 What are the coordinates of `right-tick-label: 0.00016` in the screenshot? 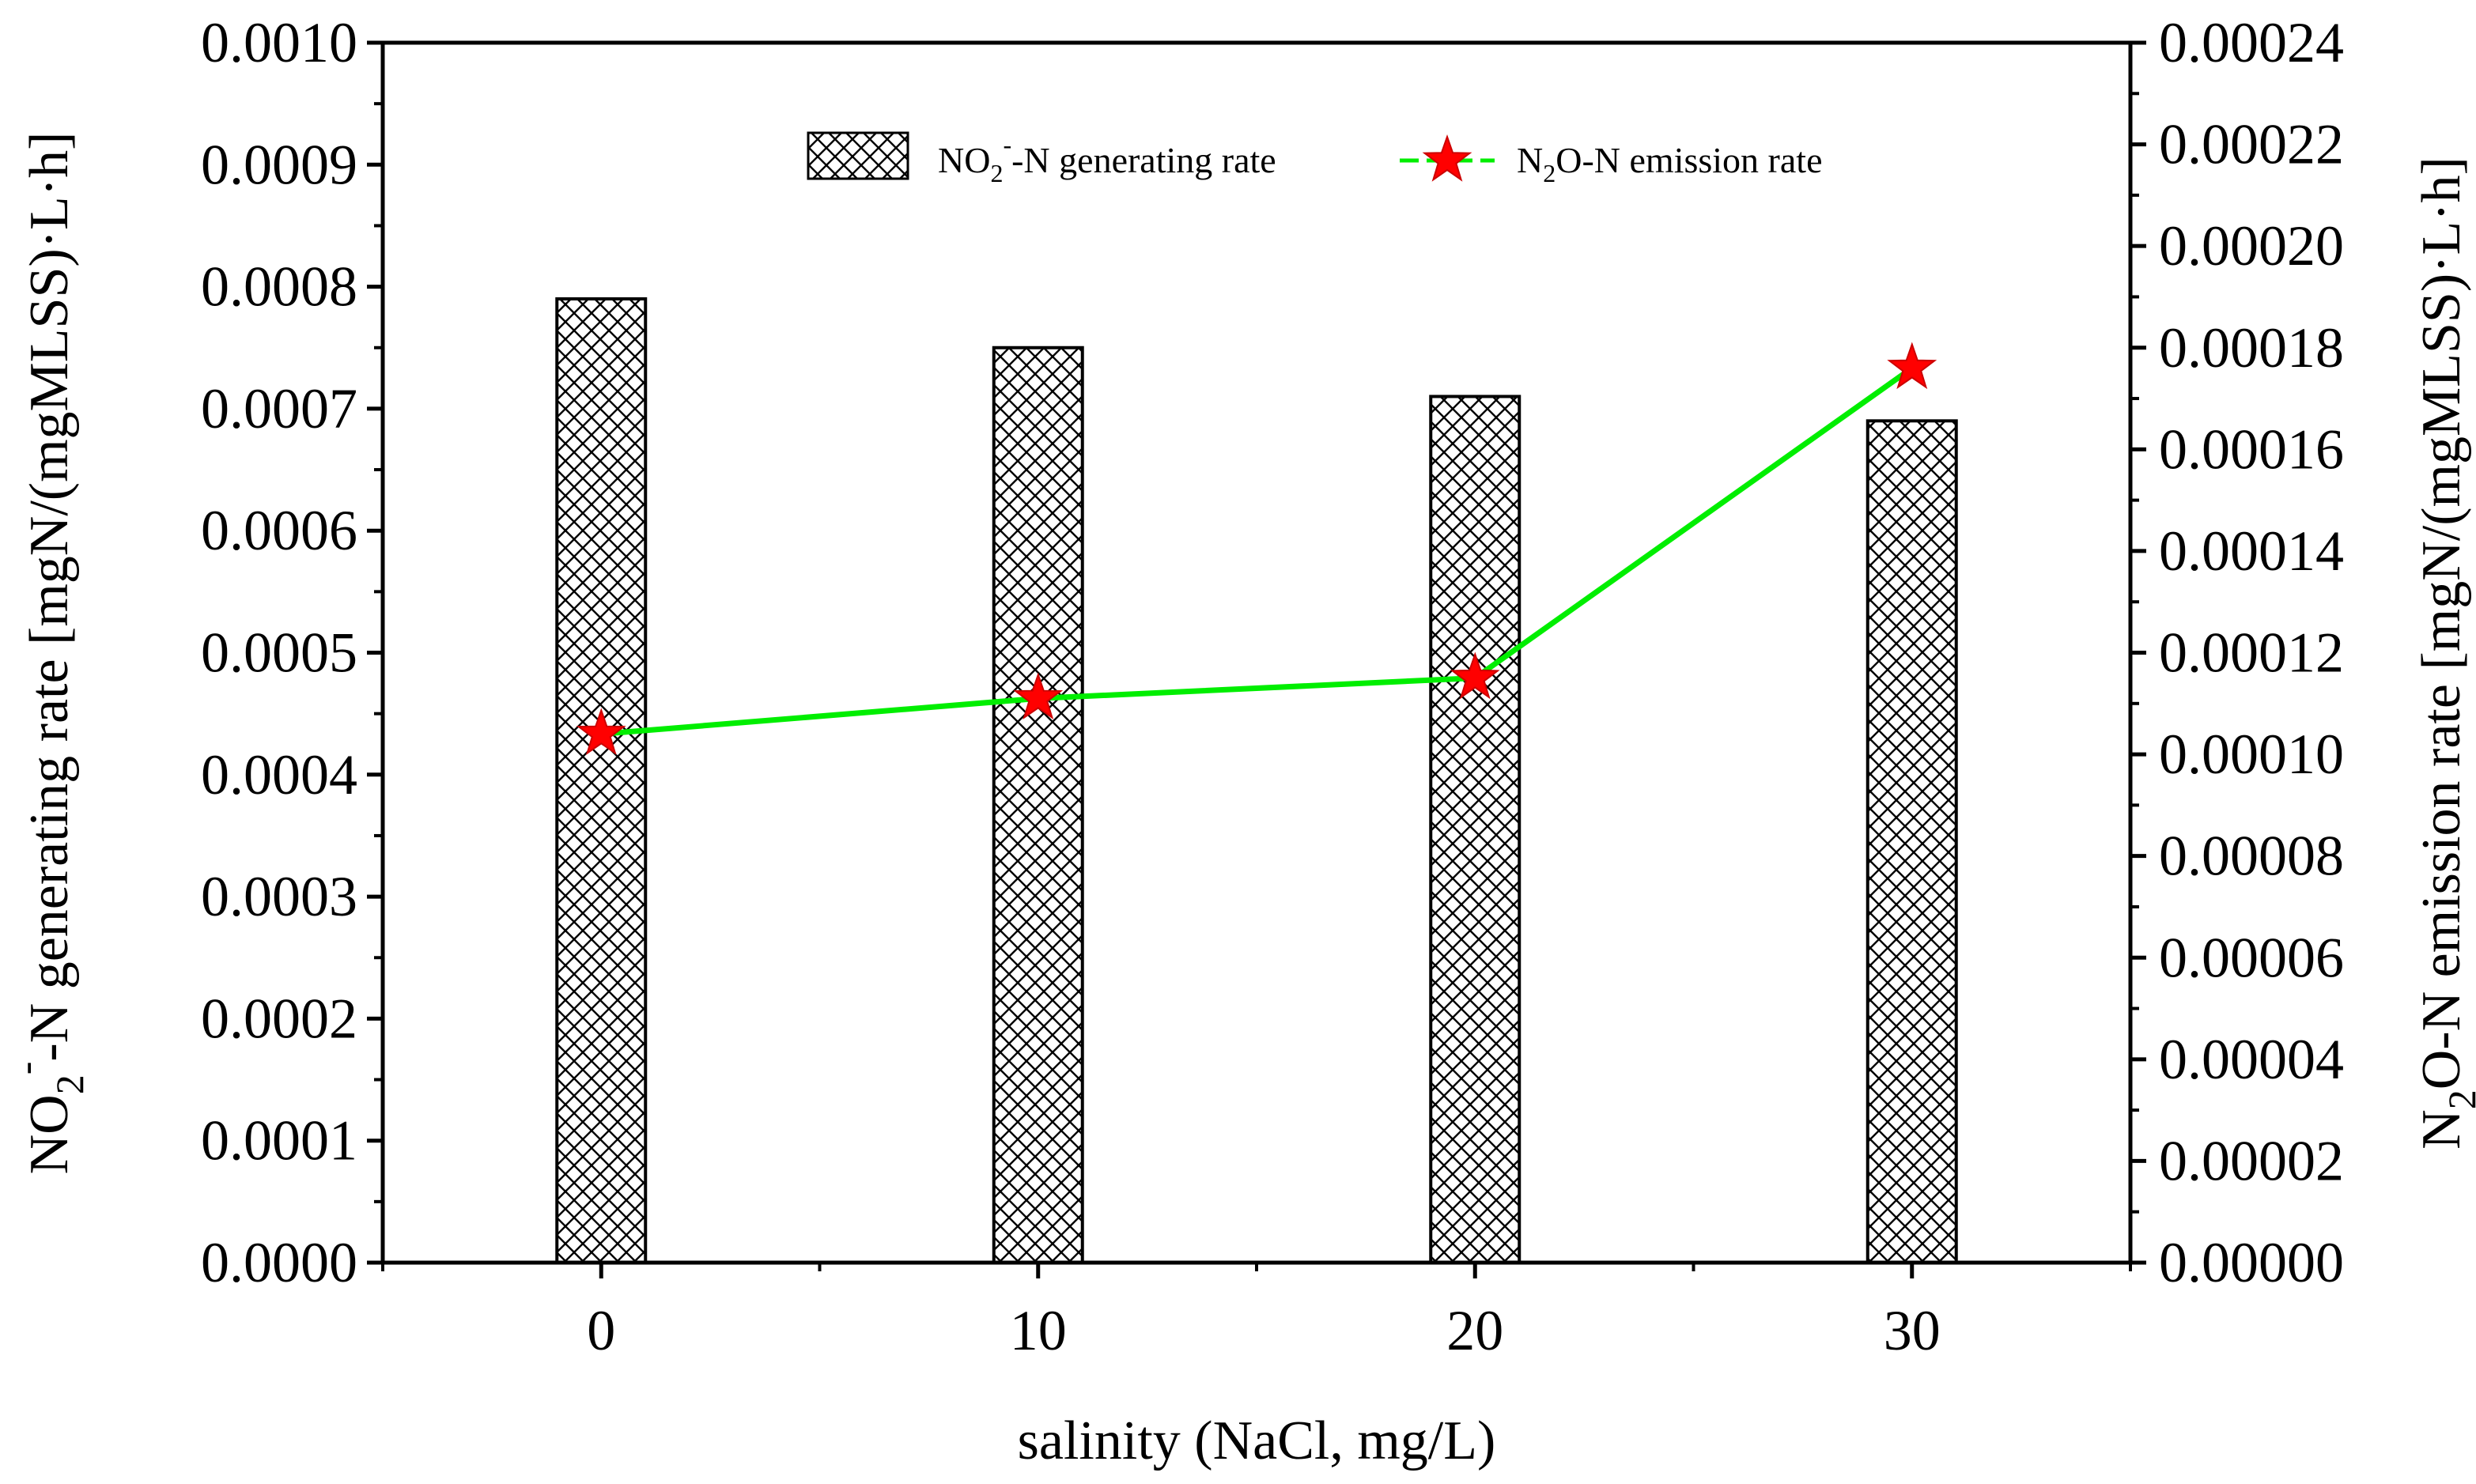 It's located at (2251, 449).